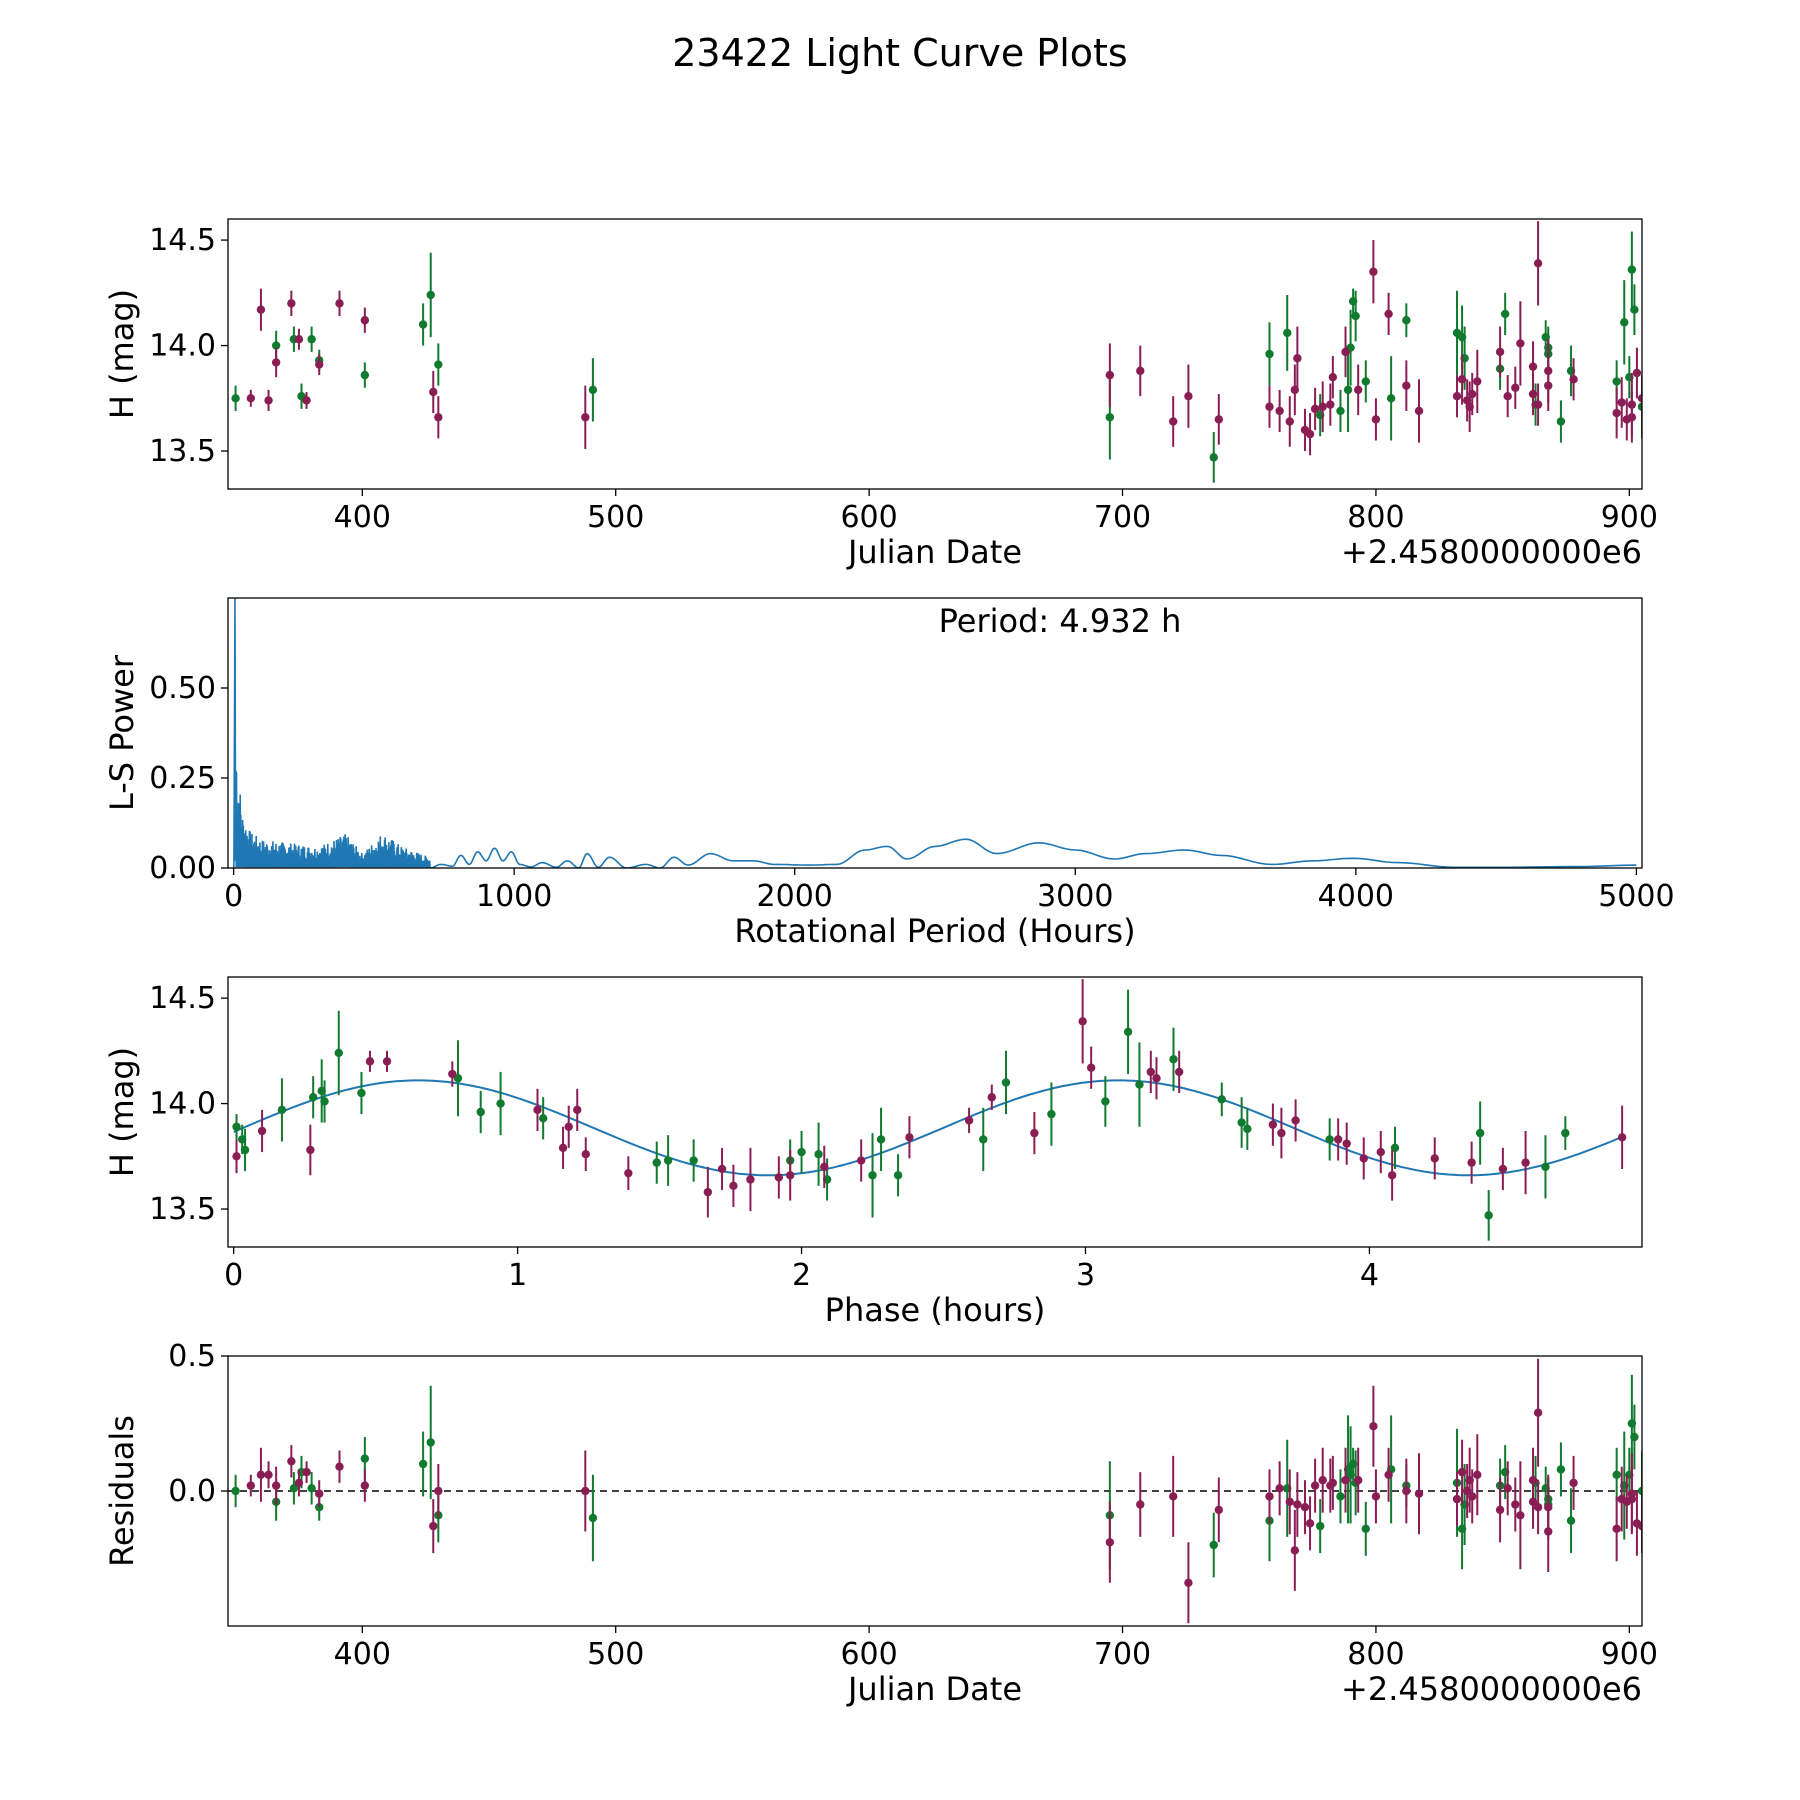 This screenshot has height=1800, width=1800. I want to click on axes-frame, so click(935, 354).